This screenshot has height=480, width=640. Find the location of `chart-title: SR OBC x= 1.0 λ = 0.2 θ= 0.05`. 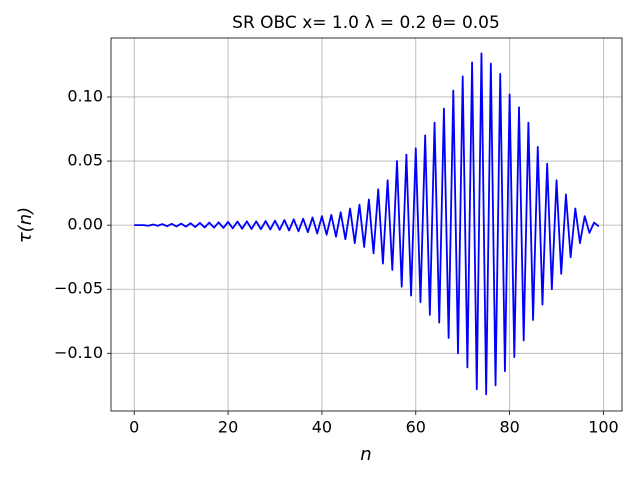

chart-title: SR OBC x= 1.0 λ = 0.2 θ= 0.05 is located at coordinates (366, 23).